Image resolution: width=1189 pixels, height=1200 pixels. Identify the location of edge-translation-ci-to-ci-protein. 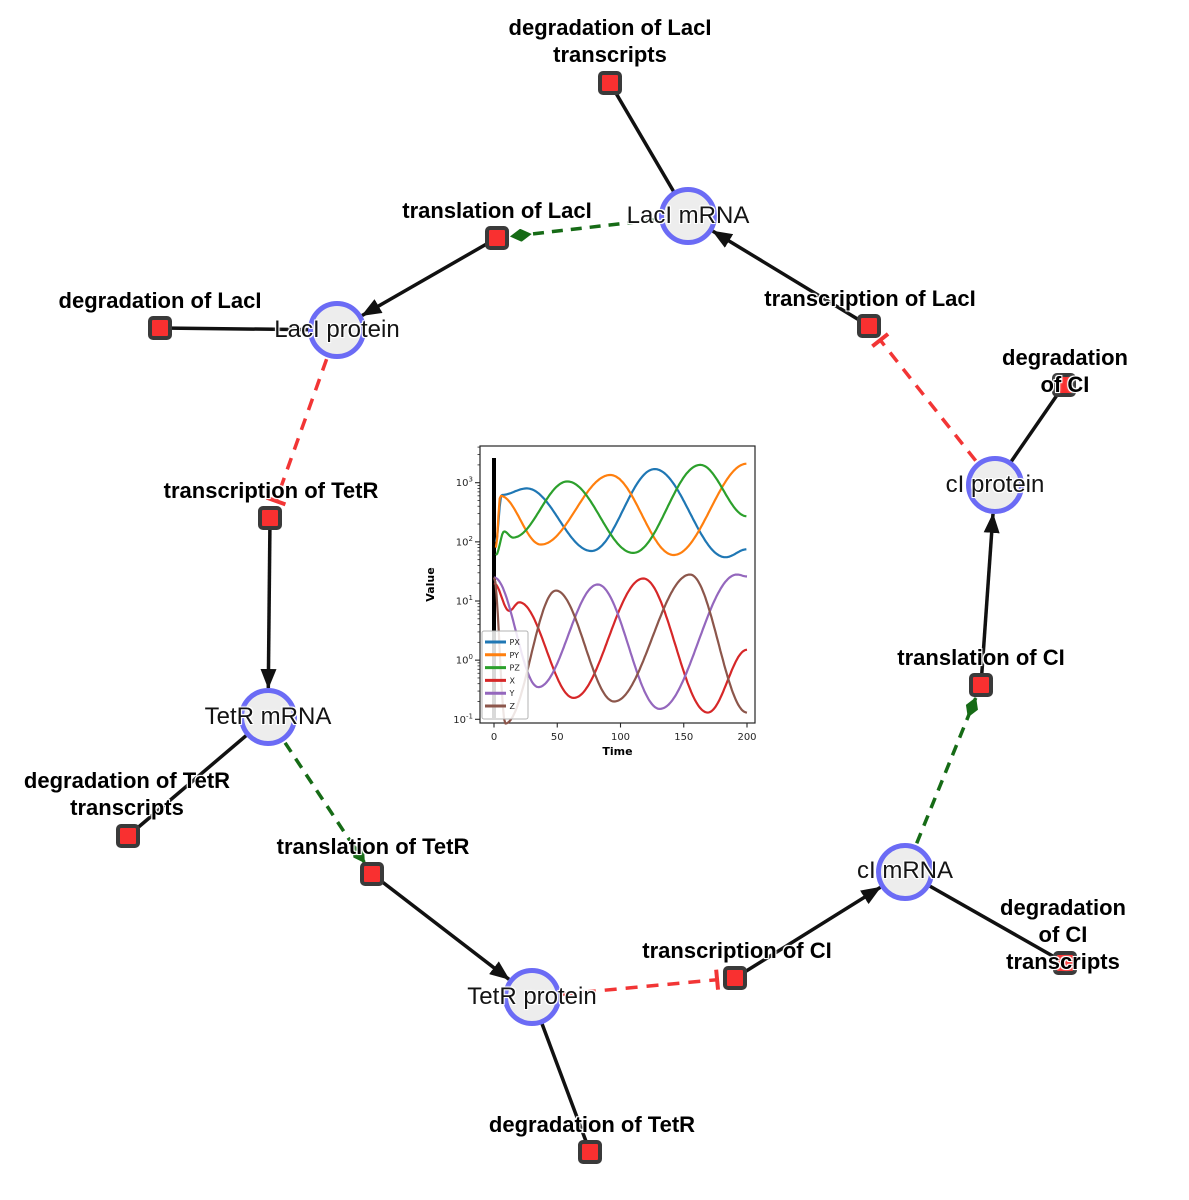
(989, 599).